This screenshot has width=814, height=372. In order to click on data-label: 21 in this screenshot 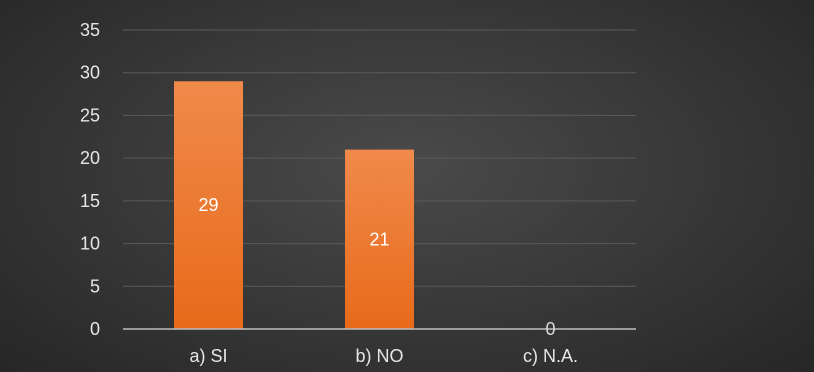, I will do `click(379, 239)`.